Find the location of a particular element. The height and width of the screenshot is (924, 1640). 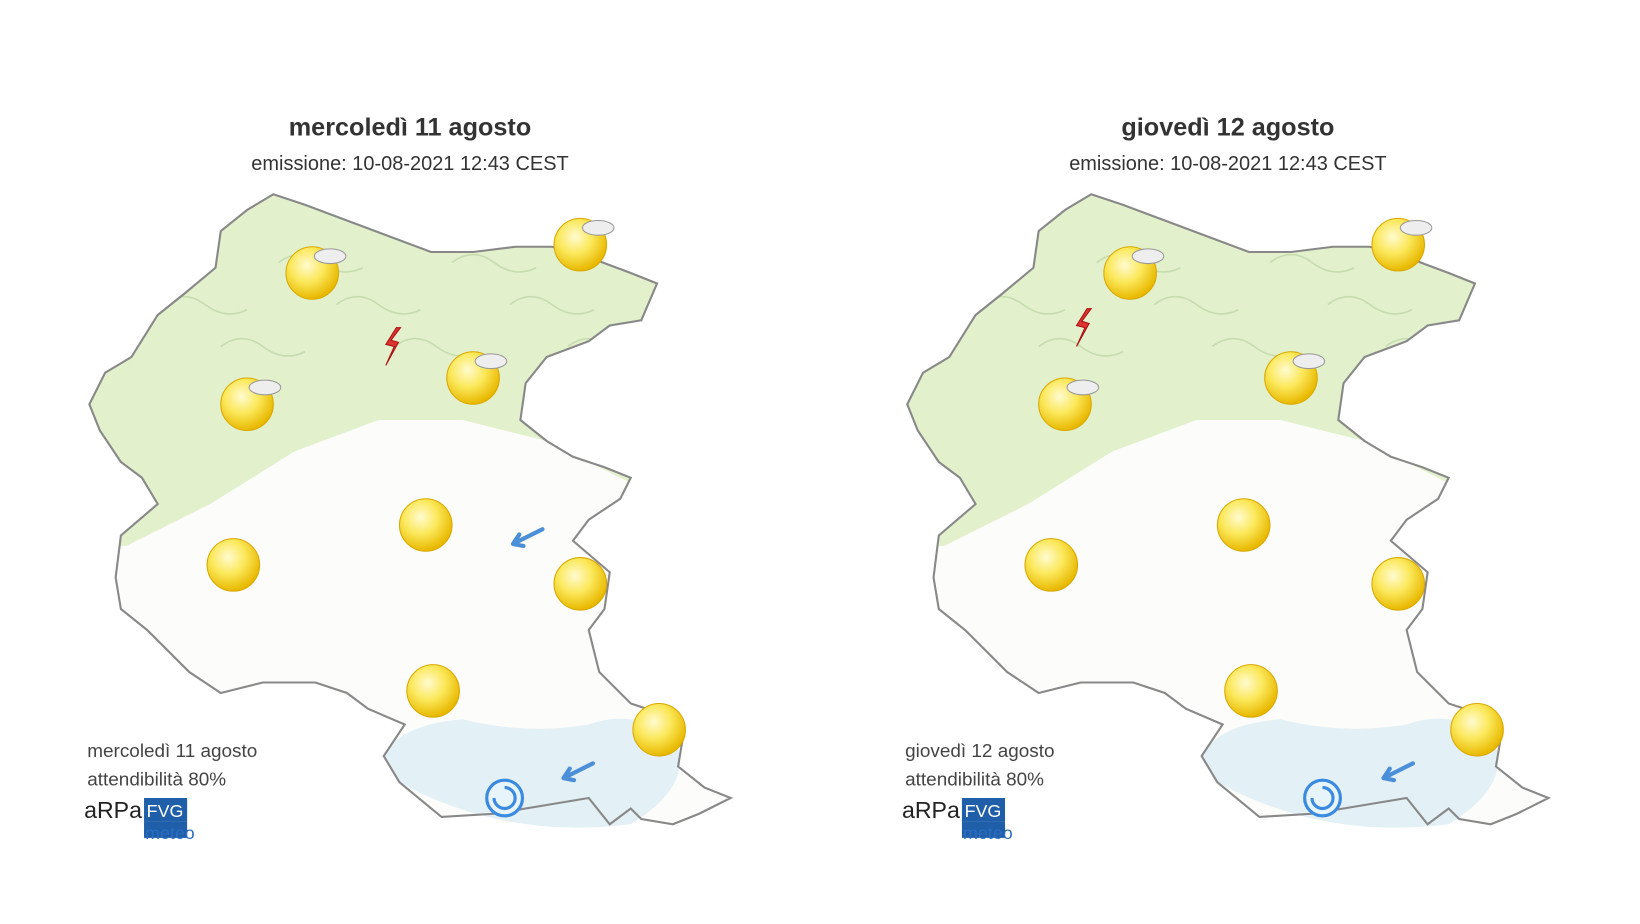

map-title: giovedì 12 agosto is located at coordinates (1227, 127).